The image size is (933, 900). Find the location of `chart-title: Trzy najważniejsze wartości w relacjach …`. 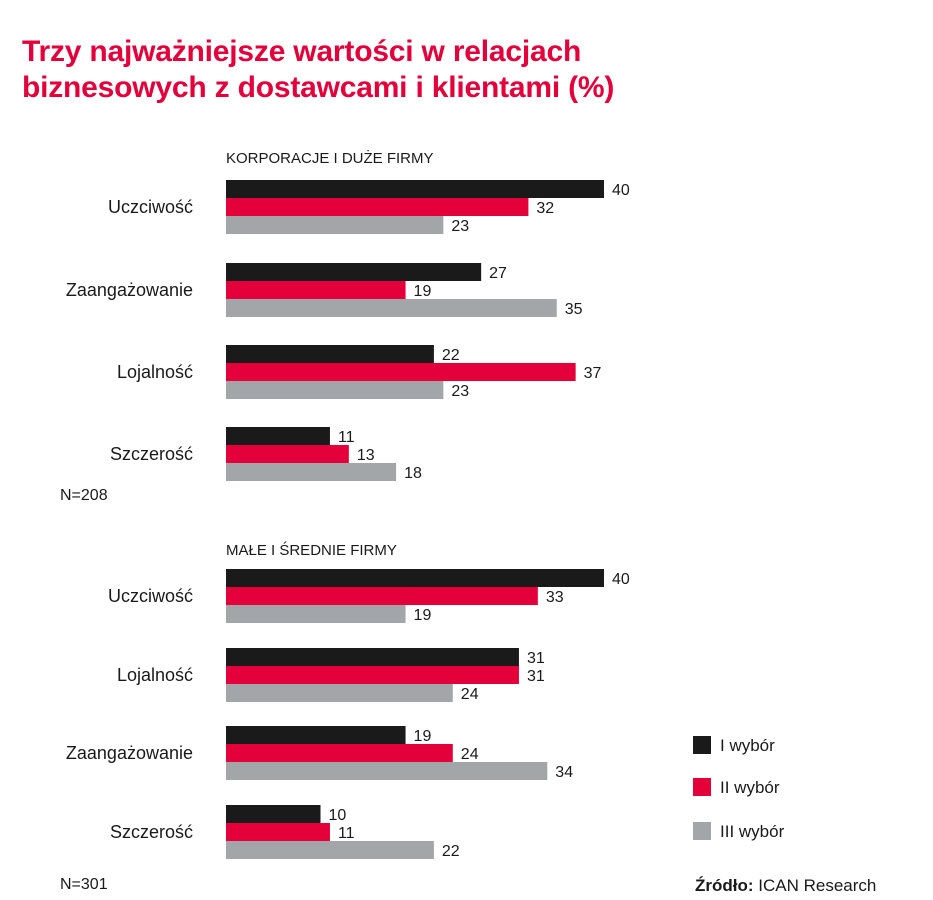

chart-title: Trzy najważniejsze wartości w relacjach … is located at coordinates (462, 70).